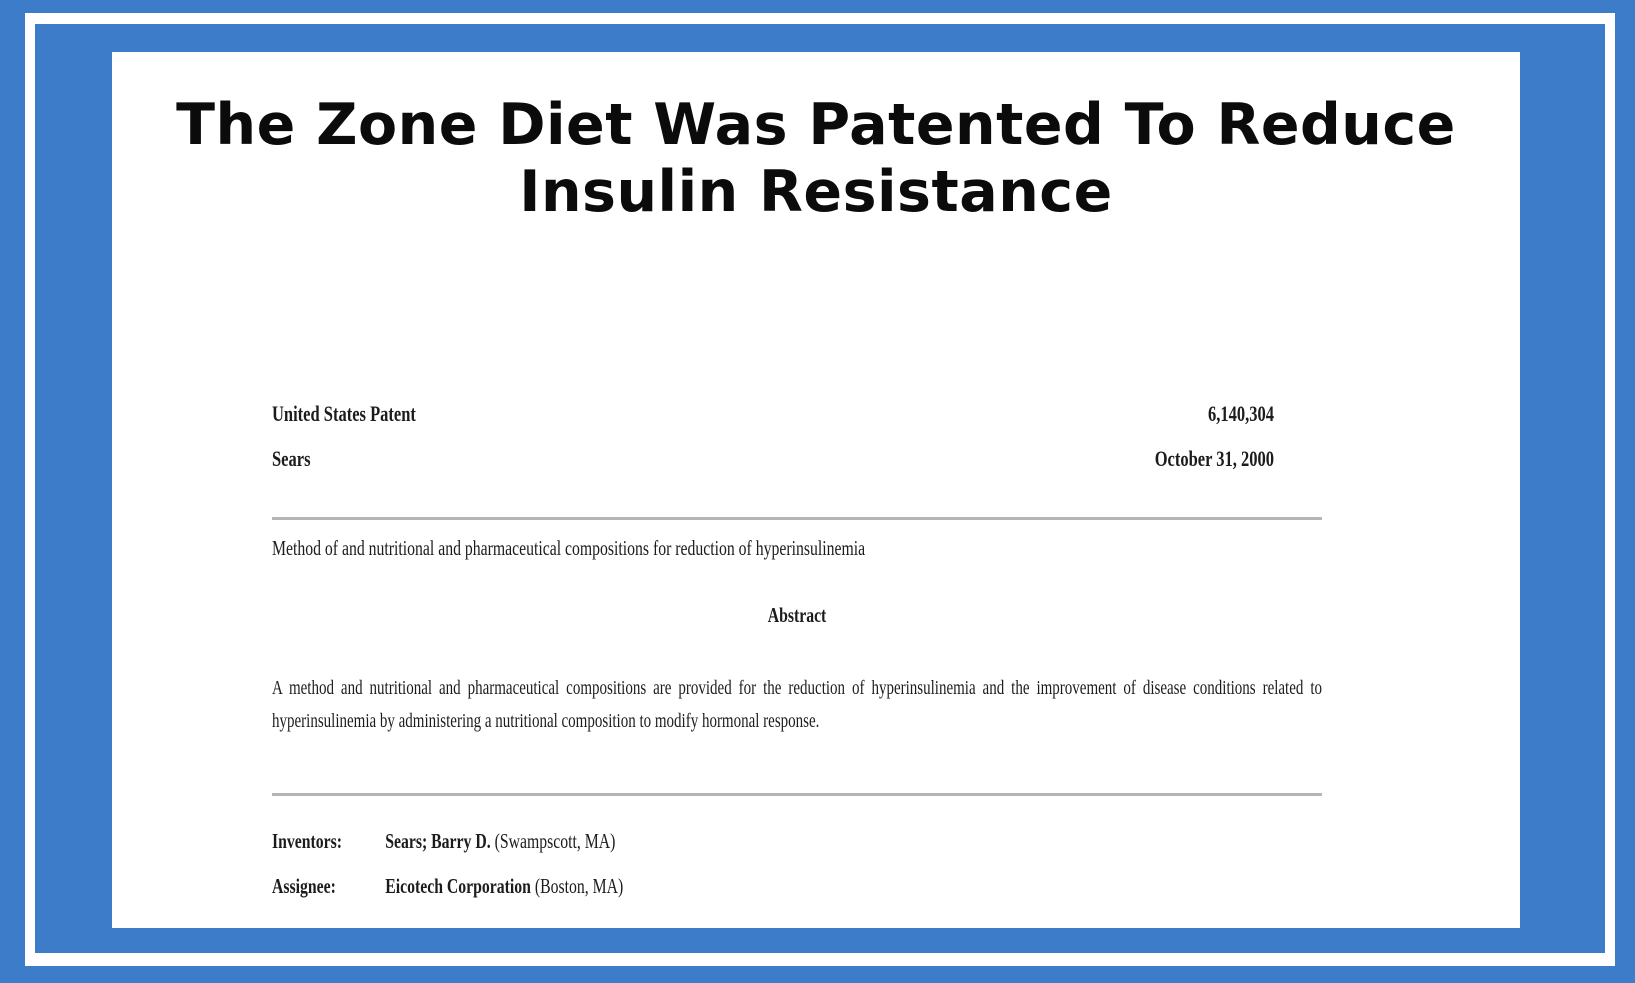  Describe the element at coordinates (344, 413) in the screenshot. I see `patent-office-name: United States Patent` at that location.